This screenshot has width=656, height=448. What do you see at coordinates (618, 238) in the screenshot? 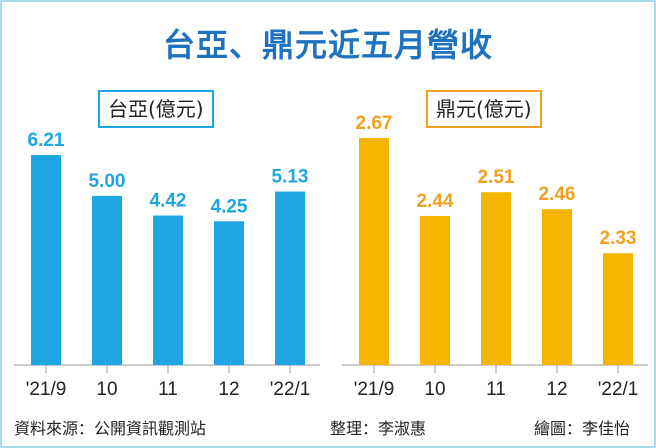
I see `data-label: 2.33` at bounding box center [618, 238].